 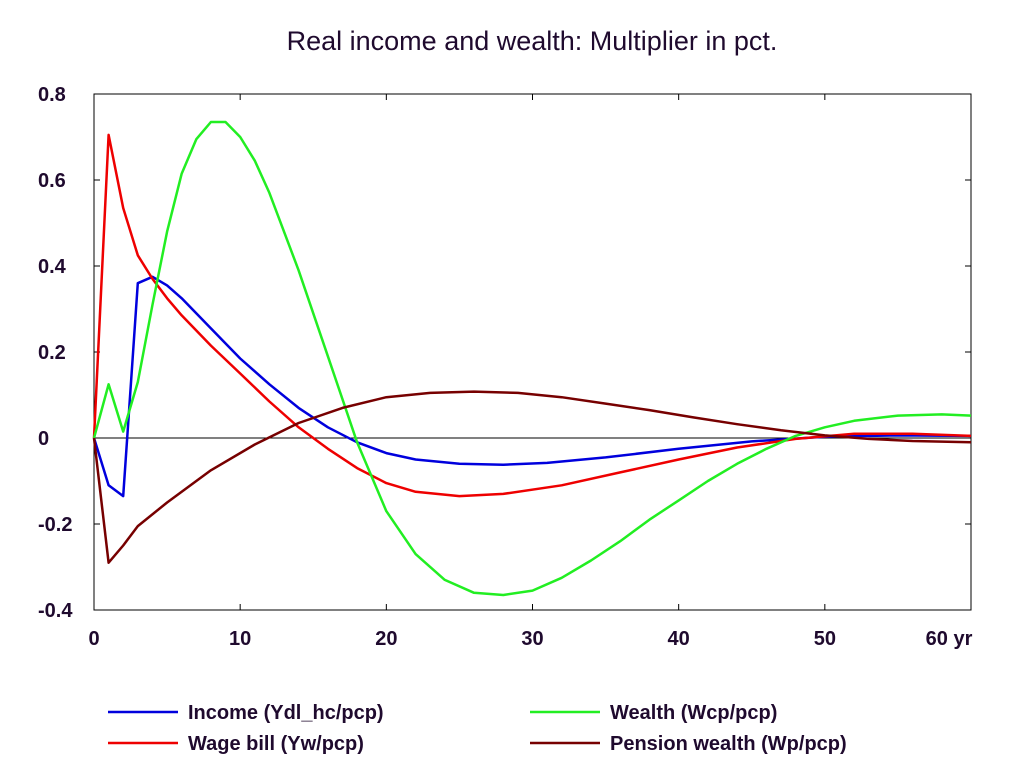 What do you see at coordinates (55, 611) in the screenshot?
I see `y-tick-label: -0.4` at bounding box center [55, 611].